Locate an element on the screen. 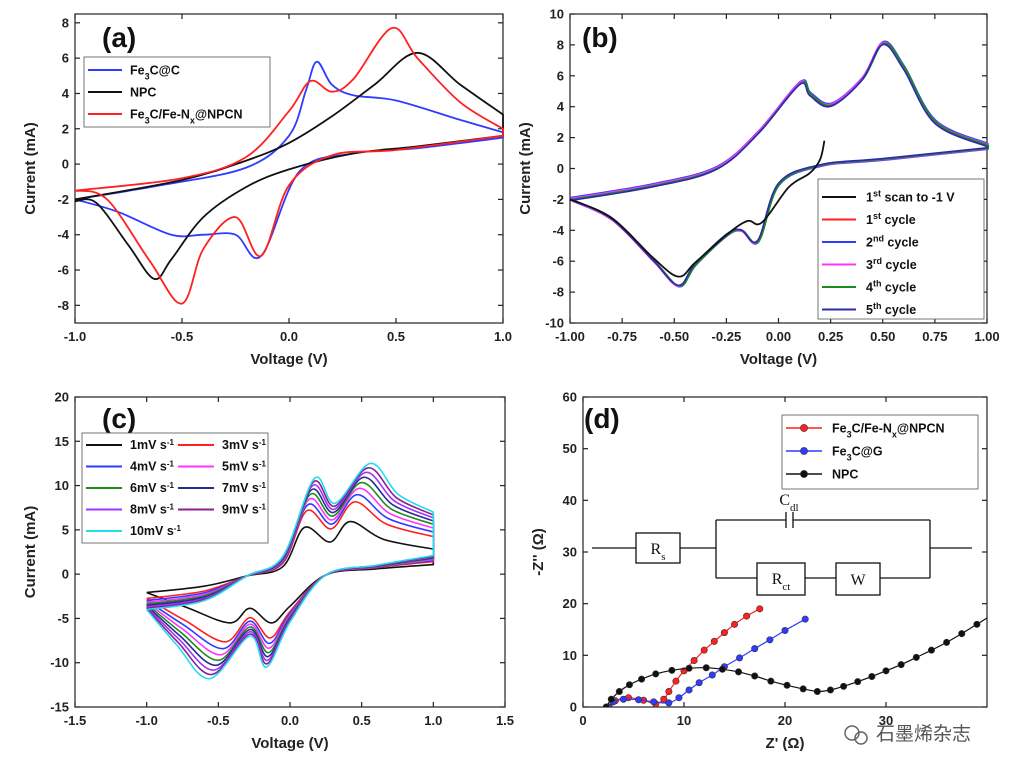 The image size is (1034, 776). x-tick-label: 1.0 is located at coordinates (503, 336).